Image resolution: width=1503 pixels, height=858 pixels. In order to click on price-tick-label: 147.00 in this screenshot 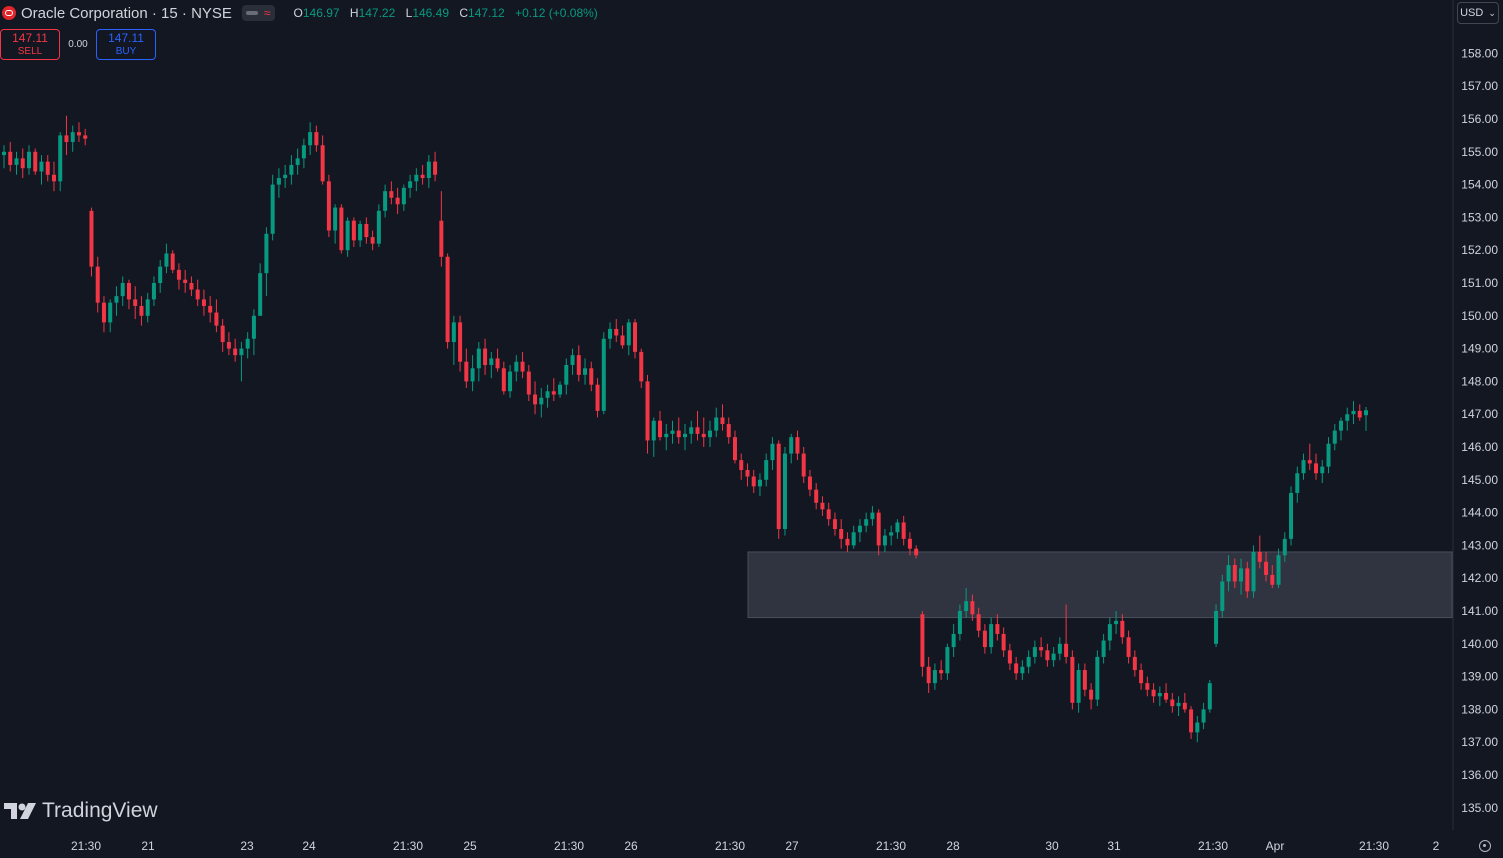, I will do `click(1479, 414)`.